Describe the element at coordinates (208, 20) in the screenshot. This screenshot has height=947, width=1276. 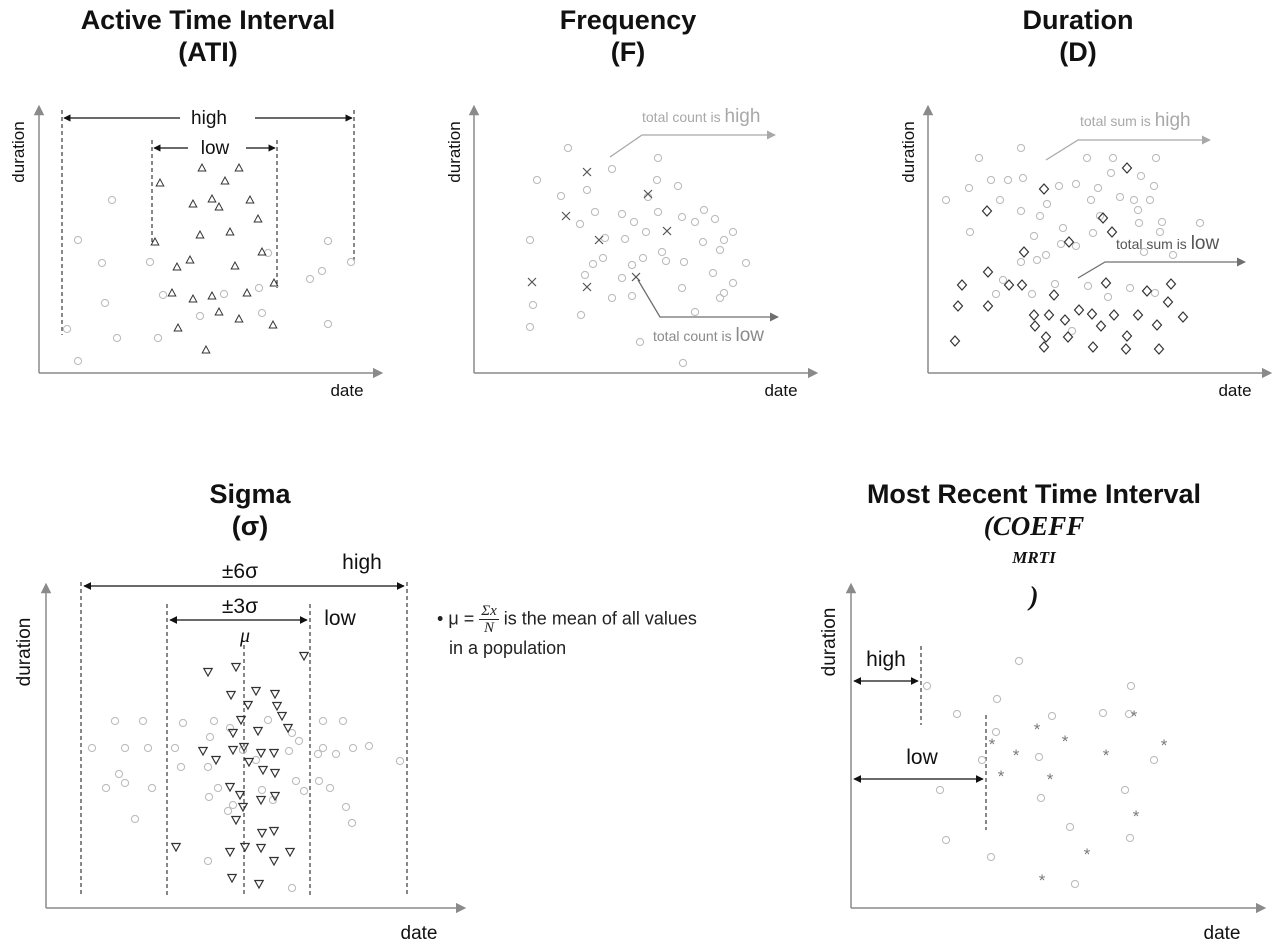
I see `ati-title-line1: Active Time Interval` at that location.